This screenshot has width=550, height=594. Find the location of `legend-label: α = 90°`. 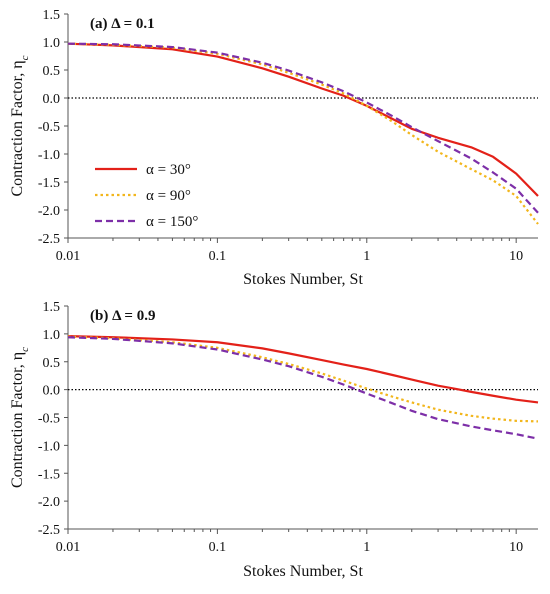

legend-label: α = 90° is located at coordinates (168, 196).